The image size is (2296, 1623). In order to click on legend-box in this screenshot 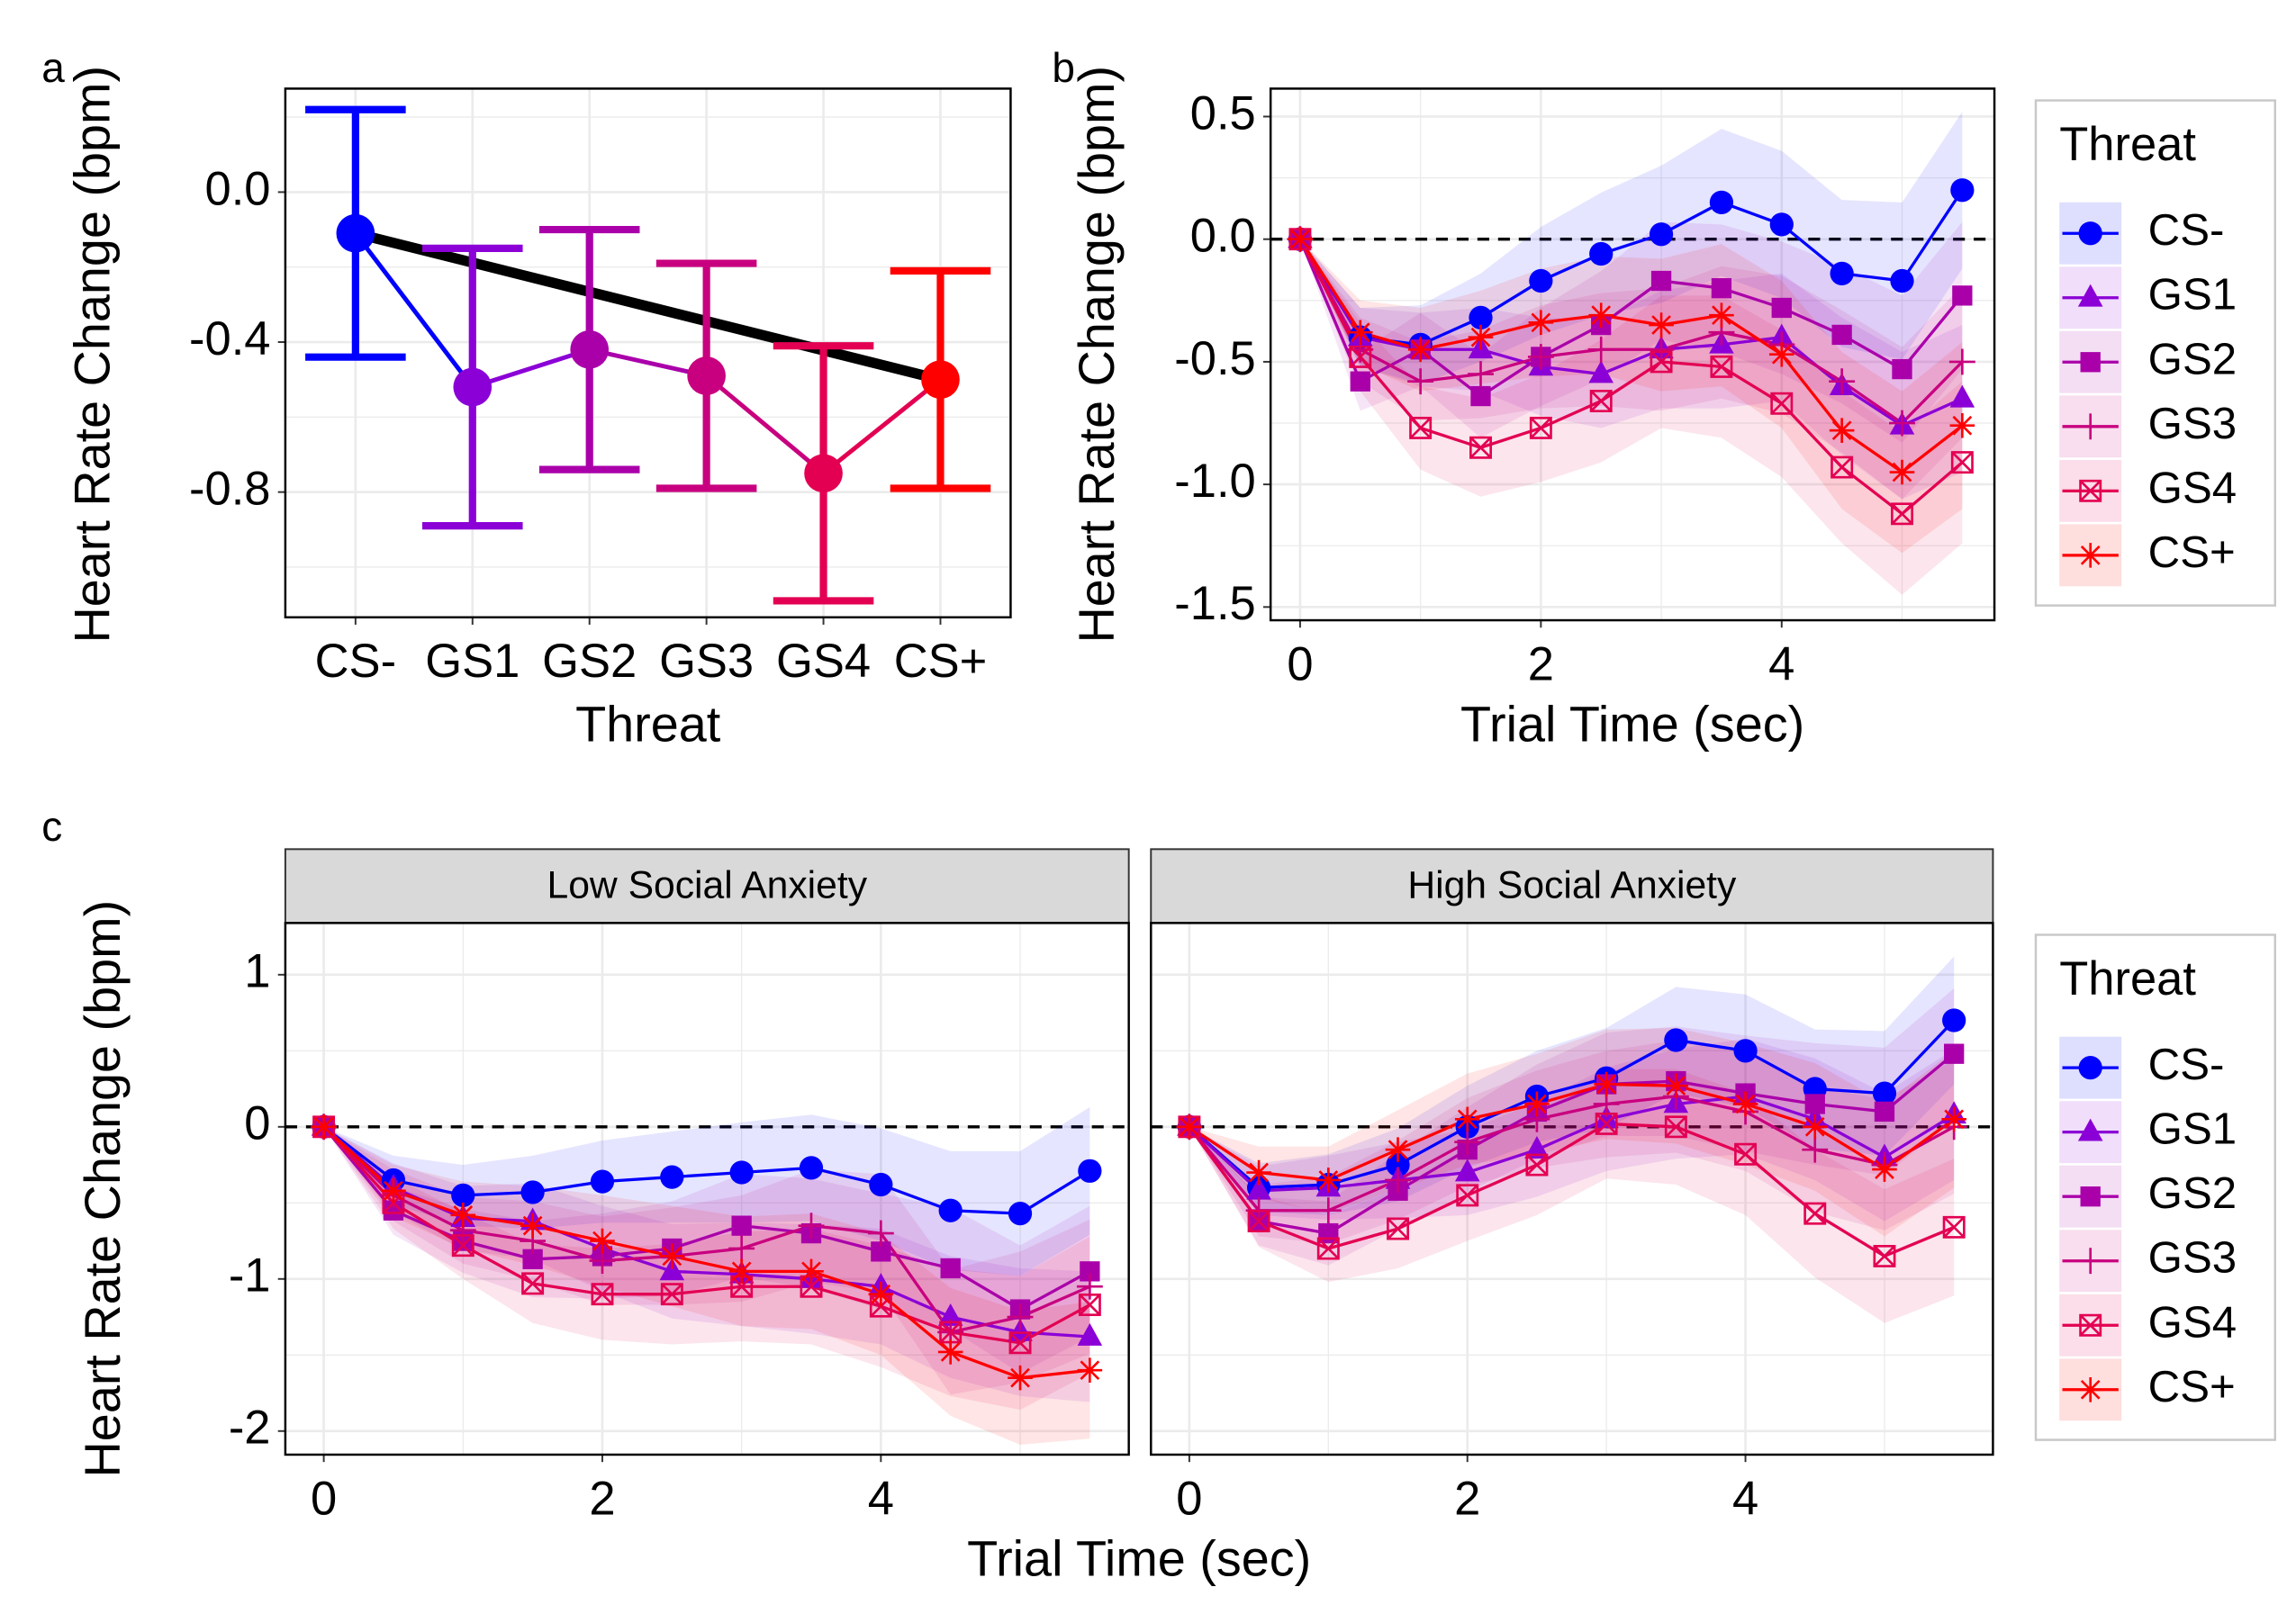, I will do `click(2155, 1187)`.